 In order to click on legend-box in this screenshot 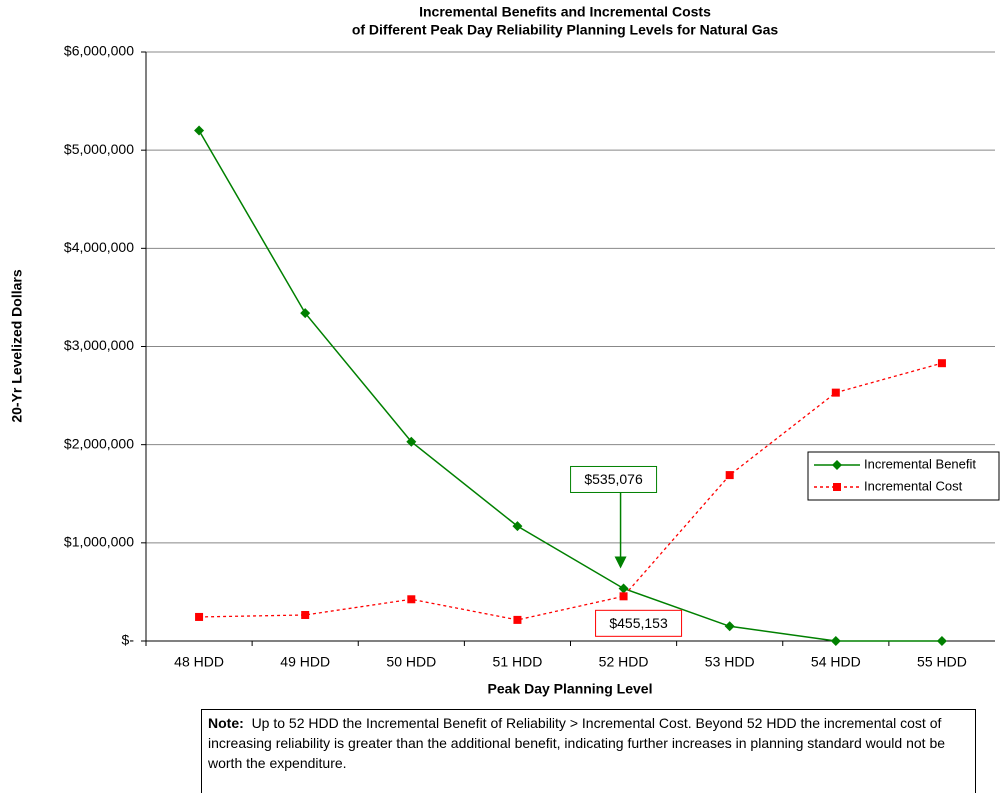, I will do `click(903, 476)`.